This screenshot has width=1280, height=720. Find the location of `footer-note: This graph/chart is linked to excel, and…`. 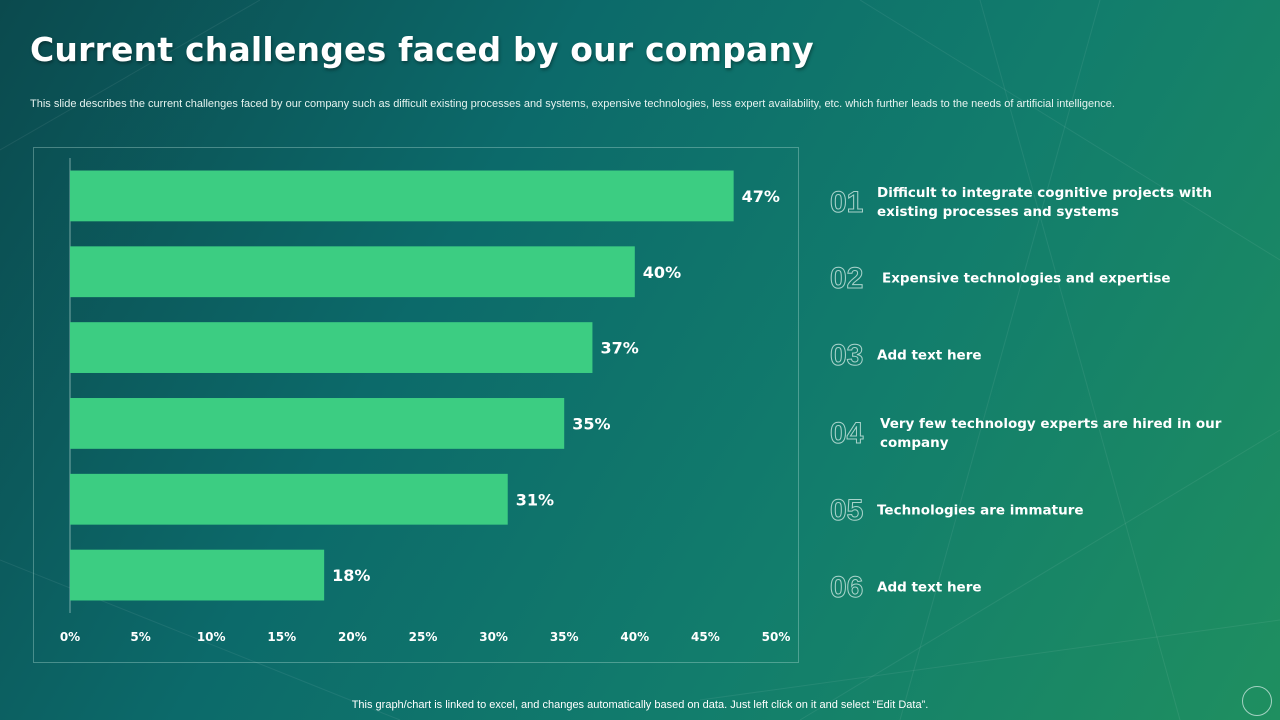

footer-note: This graph/chart is linked to excel, and… is located at coordinates (640, 705).